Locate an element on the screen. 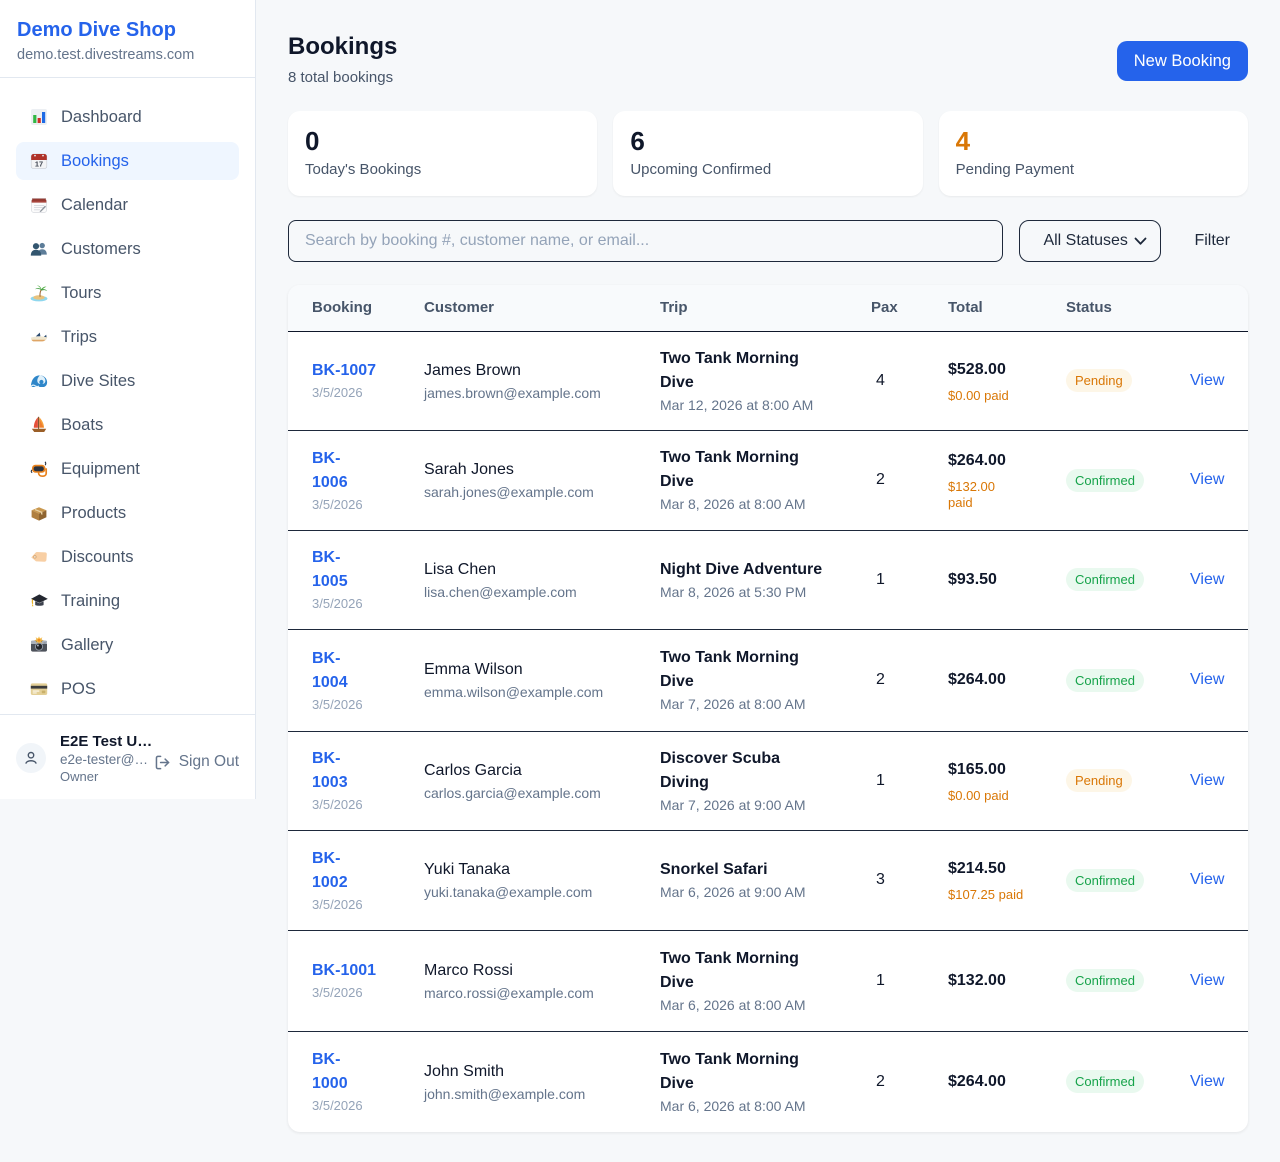 This screenshot has height=1162, width=1280. svg-text: 17 is located at coordinates (39, 164).